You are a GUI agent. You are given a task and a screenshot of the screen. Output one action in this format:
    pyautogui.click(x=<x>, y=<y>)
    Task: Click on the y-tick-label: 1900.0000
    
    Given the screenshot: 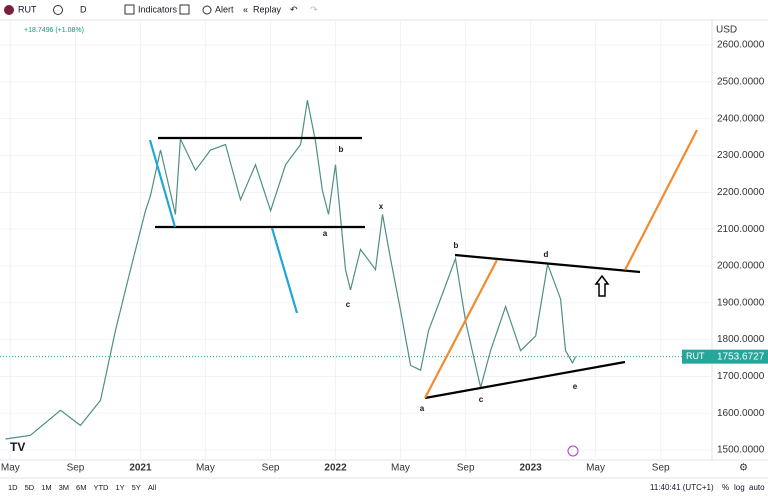 What is the action you would take?
    pyautogui.click(x=741, y=302)
    